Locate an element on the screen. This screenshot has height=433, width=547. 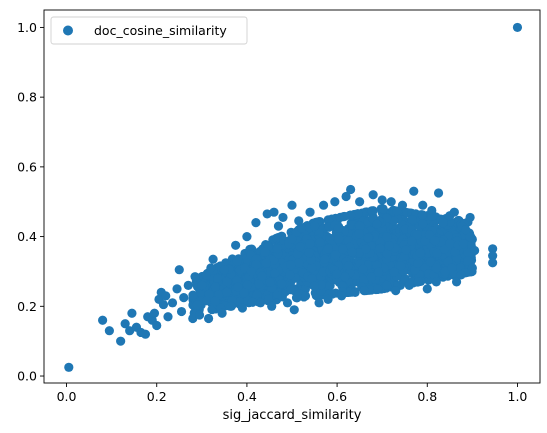
y-tick-label: 0.8 is located at coordinates (27, 97).